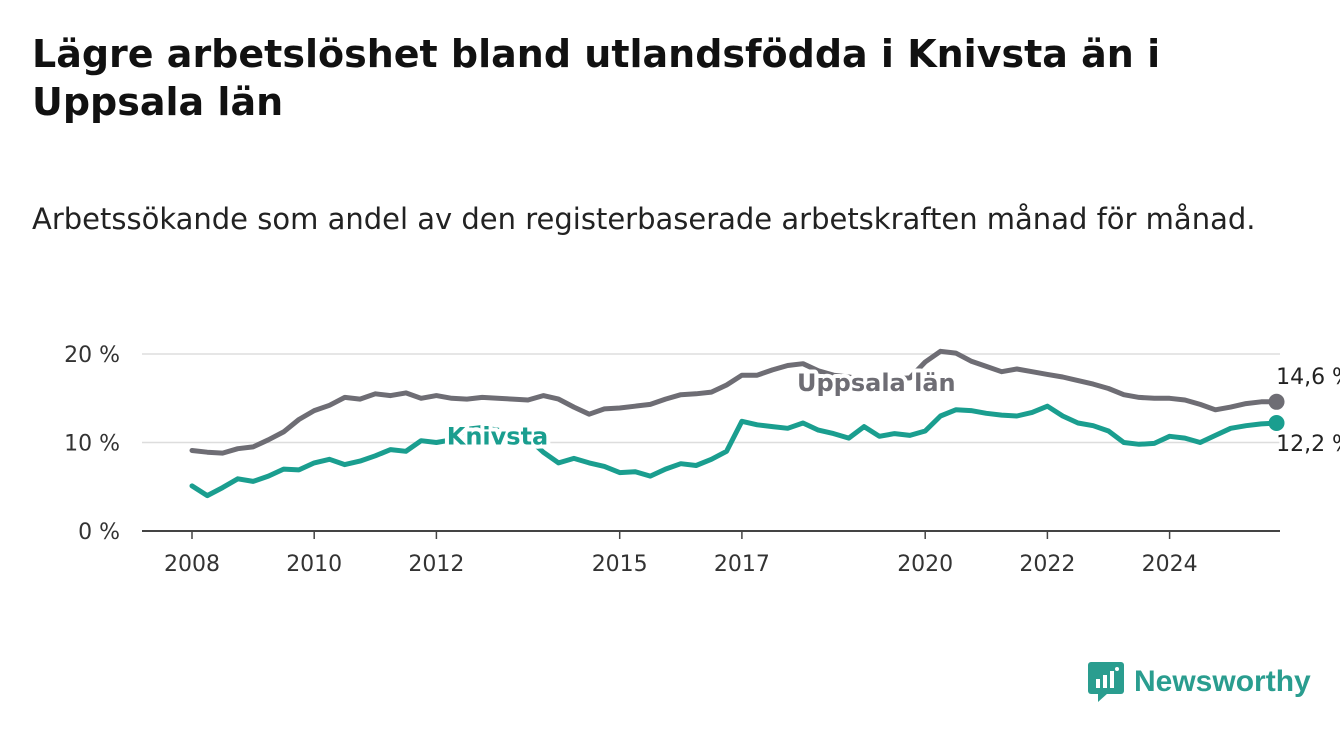 The width and height of the screenshot is (1340, 734). Describe the element at coordinates (314, 564) in the screenshot. I see `x-tick-label: 2010` at that location.